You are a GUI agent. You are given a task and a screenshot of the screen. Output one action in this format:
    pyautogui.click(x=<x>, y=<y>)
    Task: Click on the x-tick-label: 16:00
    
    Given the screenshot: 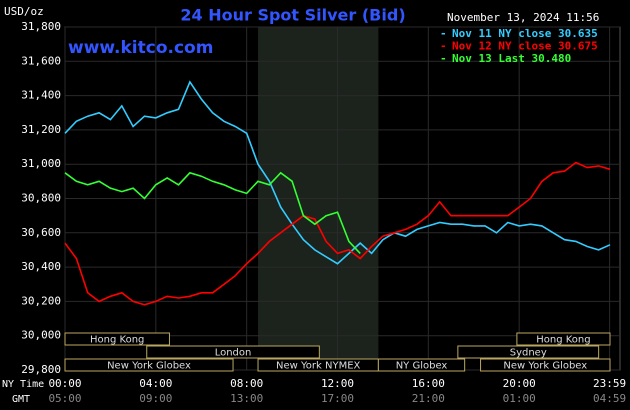 What is the action you would take?
    pyautogui.click(x=428, y=383)
    